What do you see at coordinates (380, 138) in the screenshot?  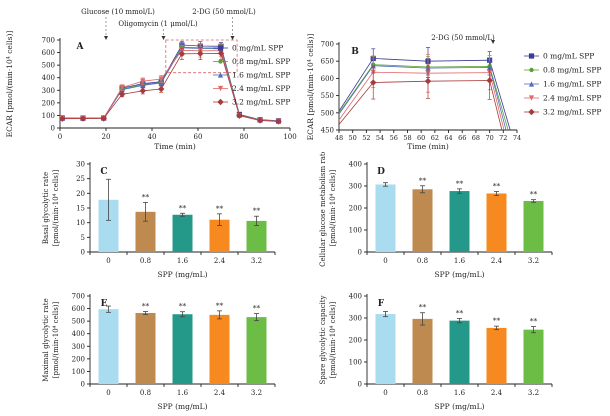 I see `chart-text: 54` at bounding box center [380, 138].